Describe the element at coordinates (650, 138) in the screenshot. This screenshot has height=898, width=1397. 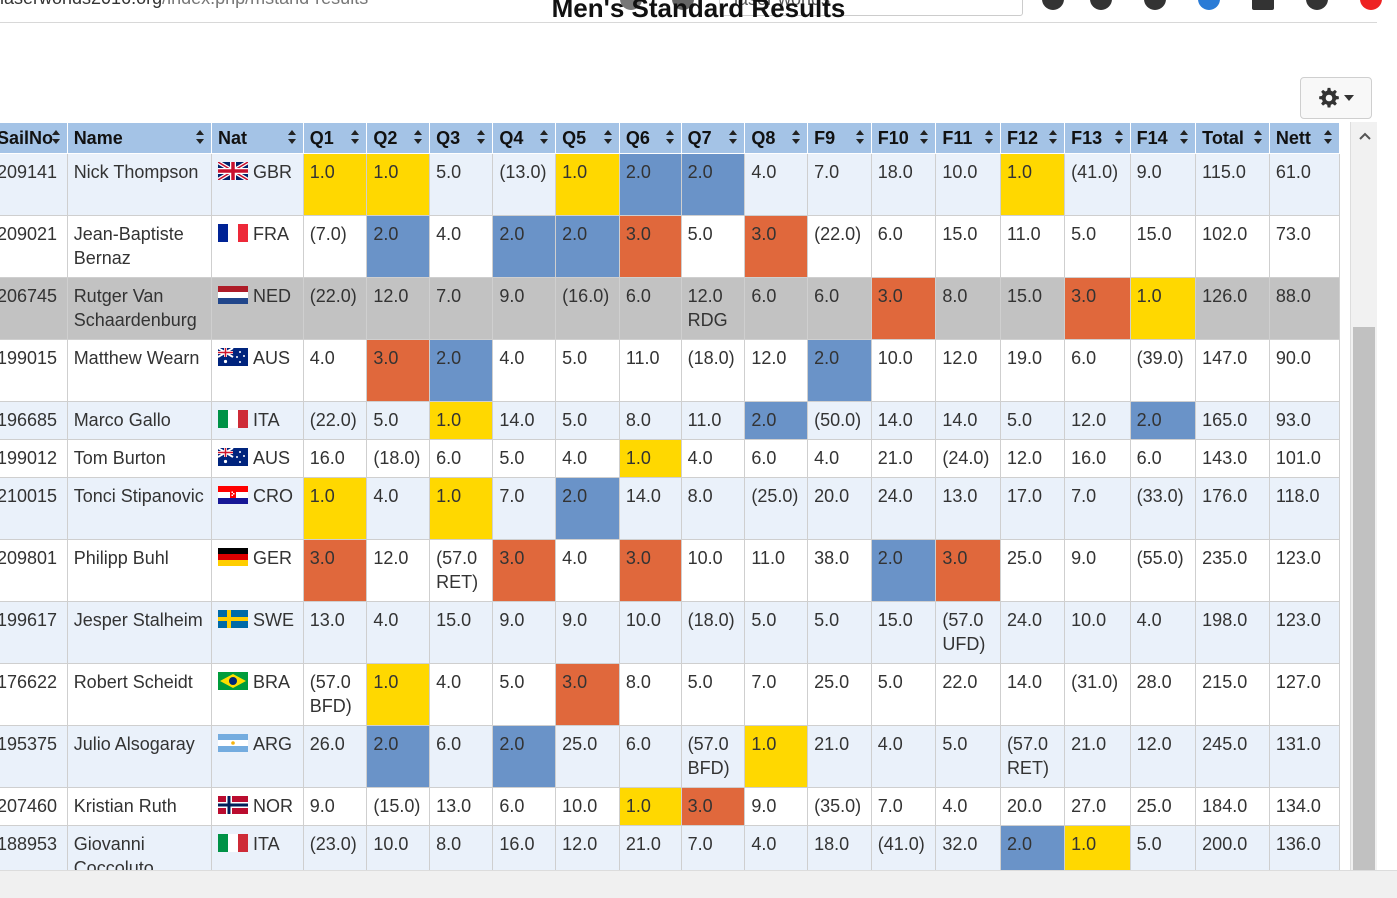
I see `column-header-q6: Q6` at that location.